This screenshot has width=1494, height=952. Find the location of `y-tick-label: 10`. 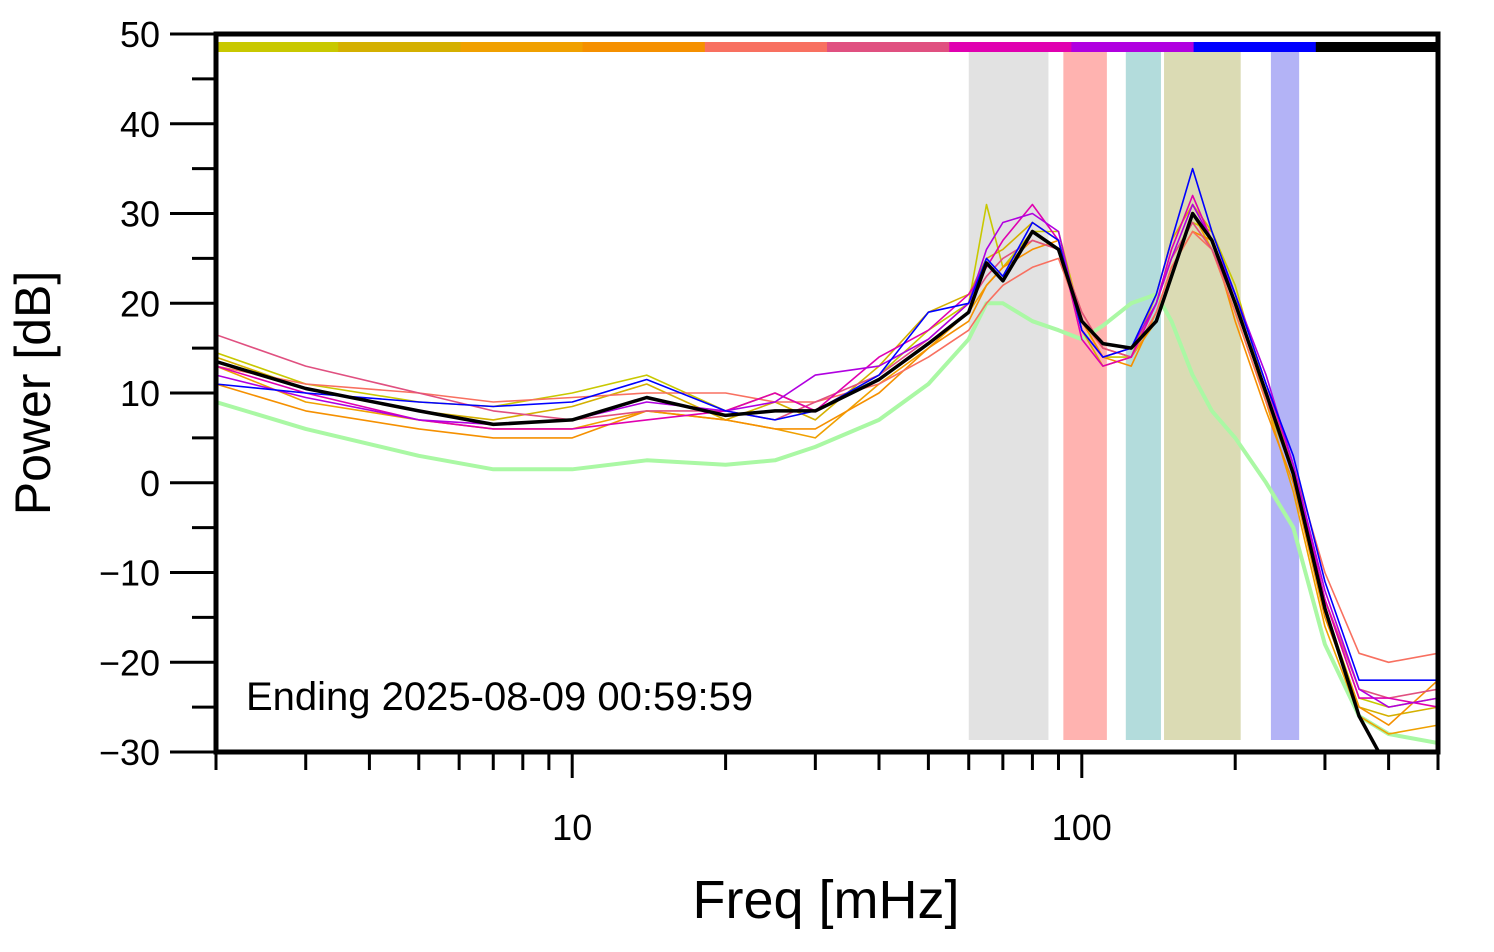

y-tick-label: 10 is located at coordinates (140, 393).